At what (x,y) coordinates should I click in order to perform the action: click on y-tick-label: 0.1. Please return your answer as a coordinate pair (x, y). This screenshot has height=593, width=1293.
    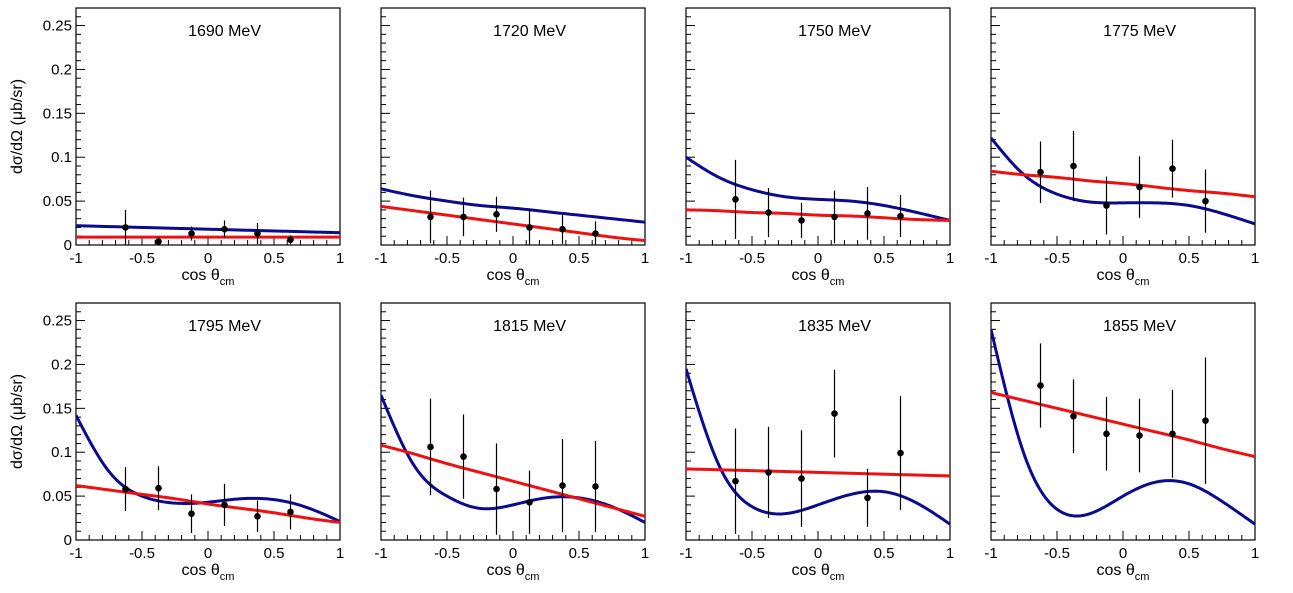
    Looking at the image, I should click on (61, 157).